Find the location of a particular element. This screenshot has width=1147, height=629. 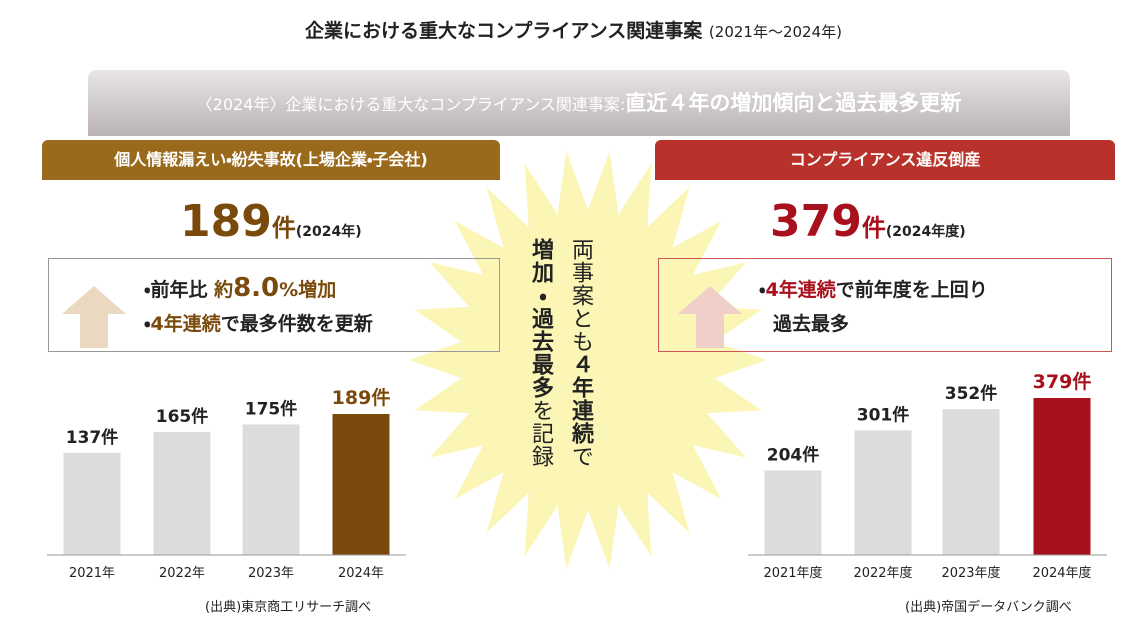

points: ・4年連続で前年度を上回り 過去最多 is located at coordinates (873, 307).